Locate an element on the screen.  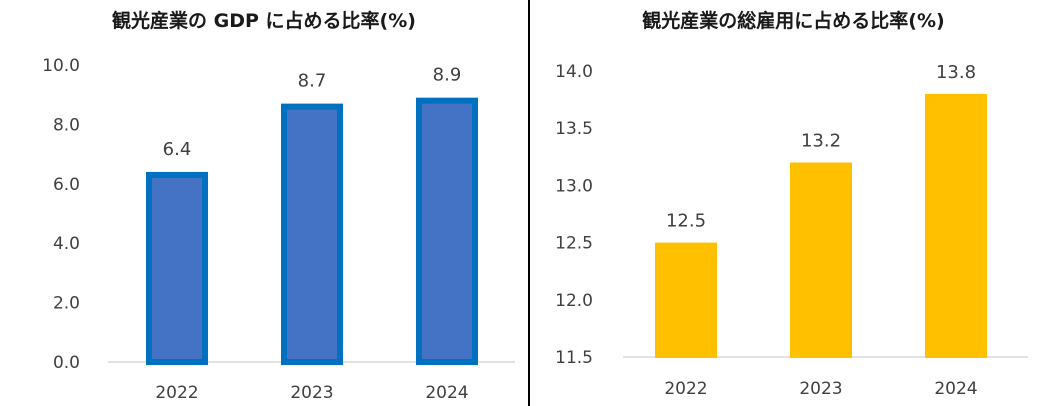
data-label: 12.5 is located at coordinates (686, 221).